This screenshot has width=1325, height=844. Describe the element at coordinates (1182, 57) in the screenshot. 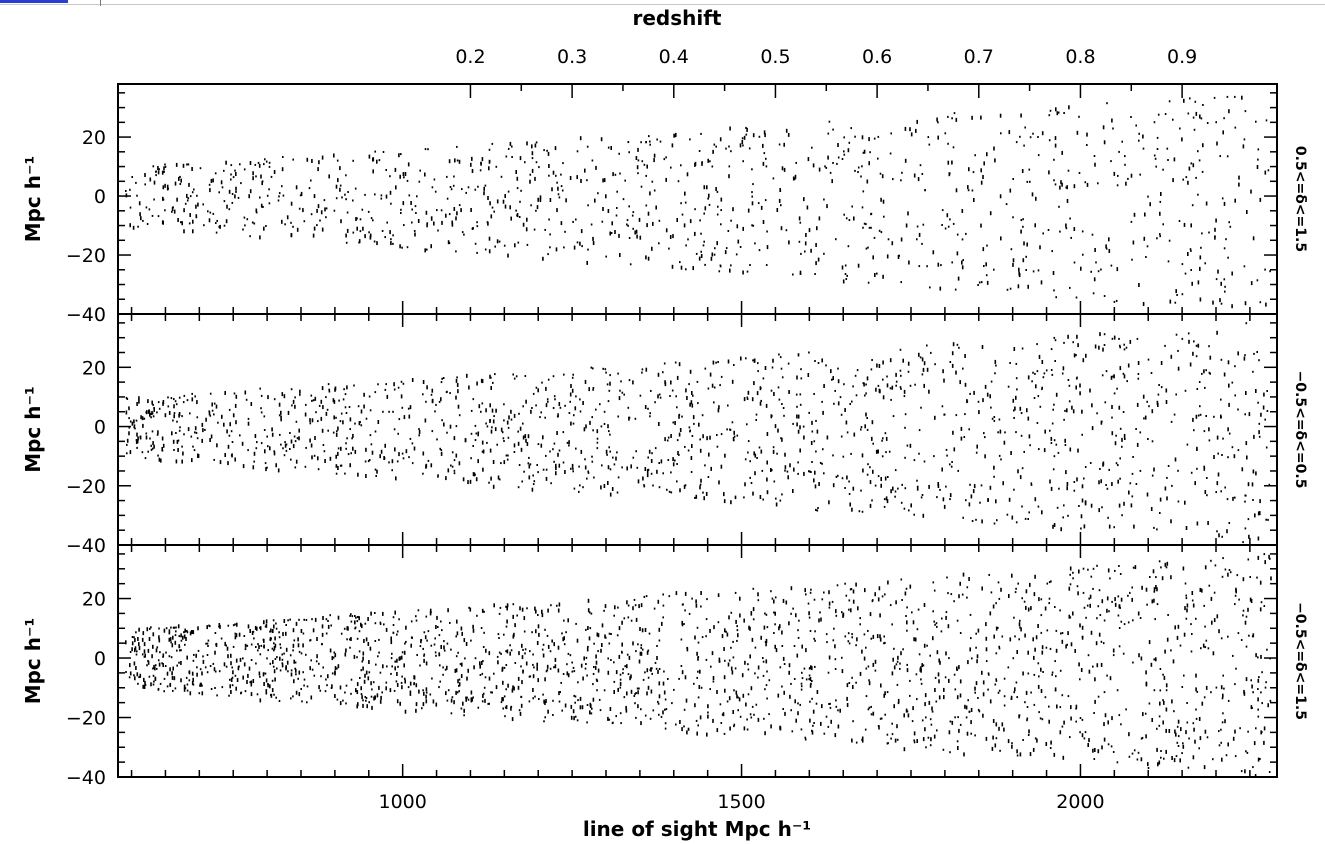

I see `redshift-tick-label: 0.9` at that location.